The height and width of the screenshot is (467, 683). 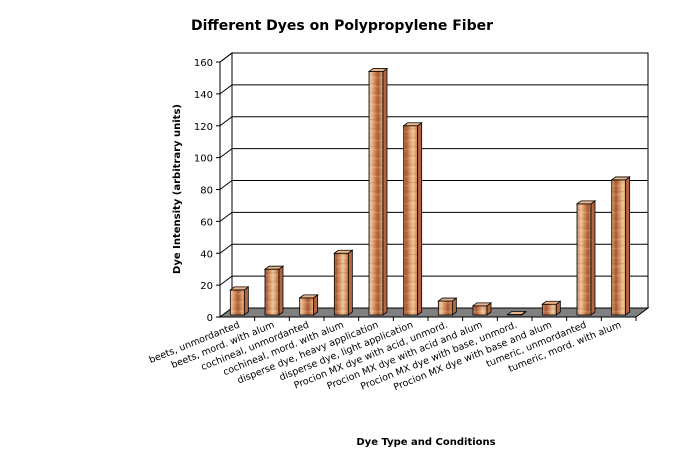 I want to click on y-tick-label: 60, so click(x=206, y=222).